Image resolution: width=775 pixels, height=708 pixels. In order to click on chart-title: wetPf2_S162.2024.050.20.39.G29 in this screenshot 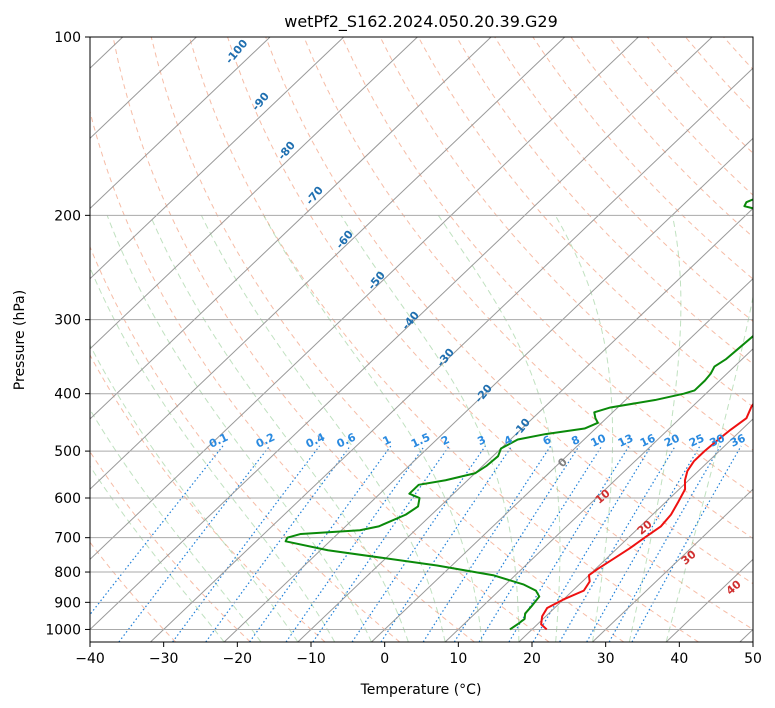, I will do `click(421, 22)`.